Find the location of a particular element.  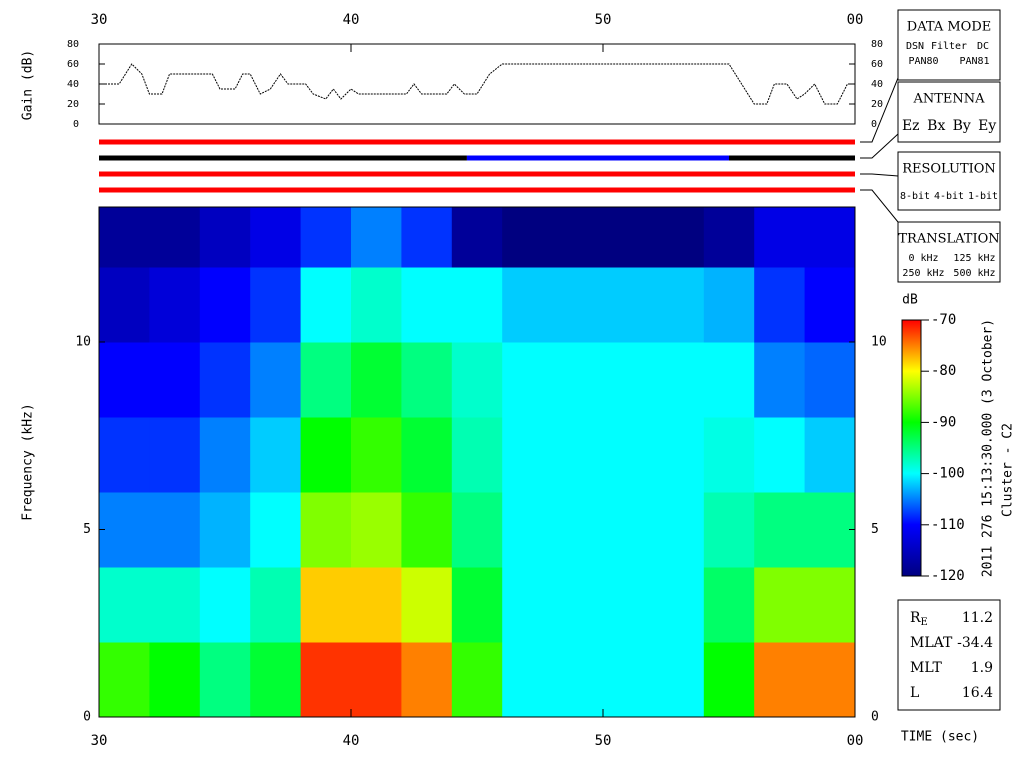

x-tick-label: 50 is located at coordinates (603, 20).